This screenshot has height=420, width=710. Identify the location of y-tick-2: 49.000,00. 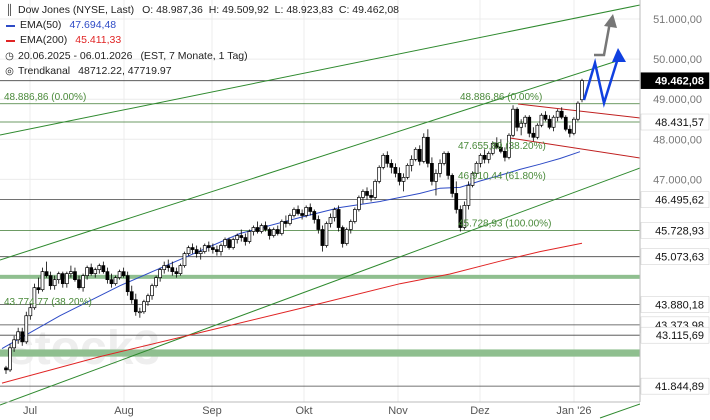
(677, 100).